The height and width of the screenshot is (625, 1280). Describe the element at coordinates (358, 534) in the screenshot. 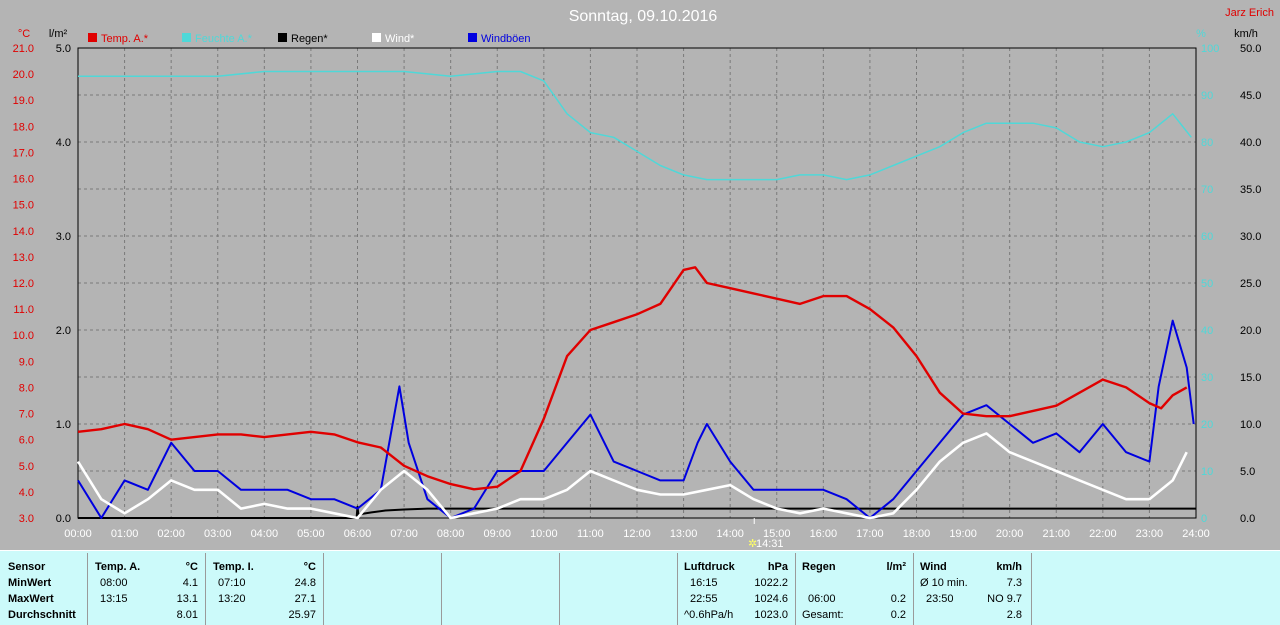

I see `x-tick-label: 06:00` at that location.